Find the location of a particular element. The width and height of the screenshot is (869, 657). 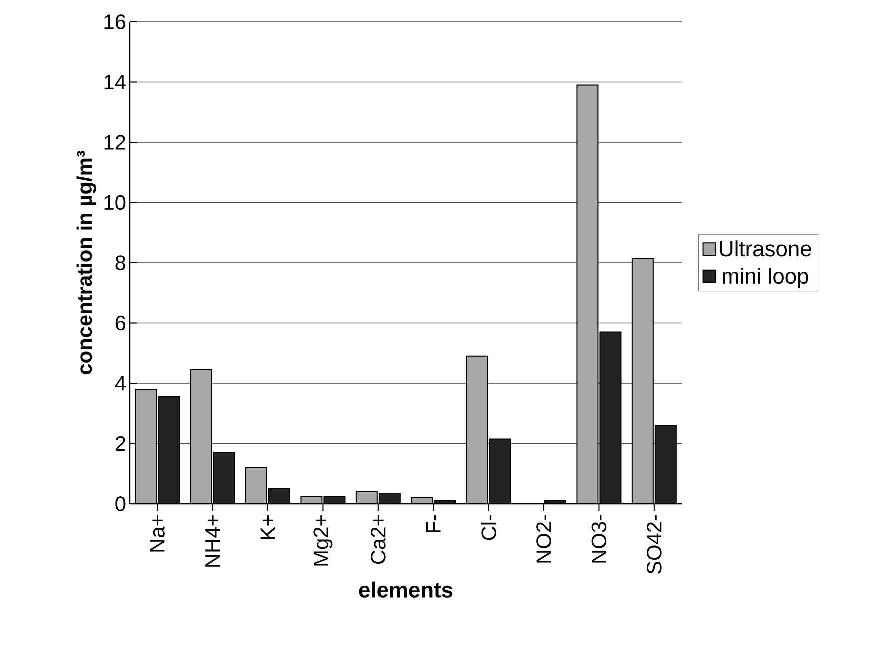

y-tick-label: 14 is located at coordinates (115, 82).